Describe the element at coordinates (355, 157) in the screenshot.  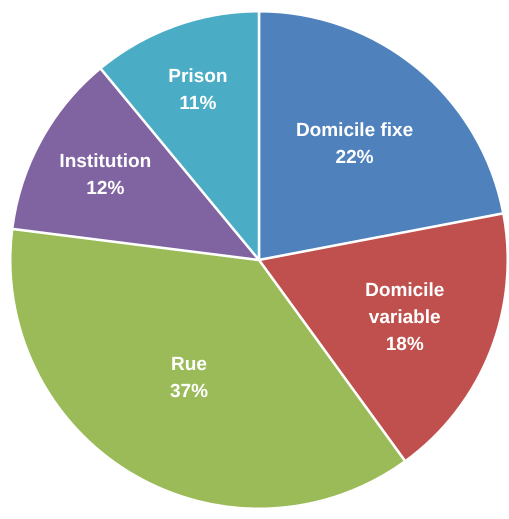
I see `data-label: 22%` at that location.